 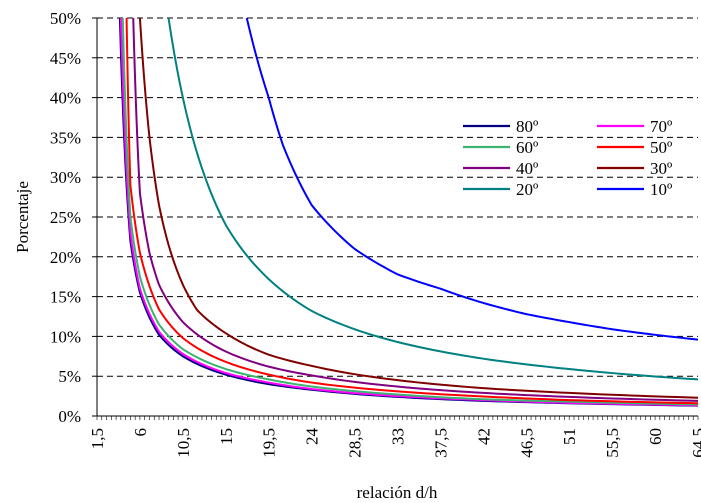 What do you see at coordinates (65, 297) in the screenshot?
I see `y-tick-label: 15%` at bounding box center [65, 297].